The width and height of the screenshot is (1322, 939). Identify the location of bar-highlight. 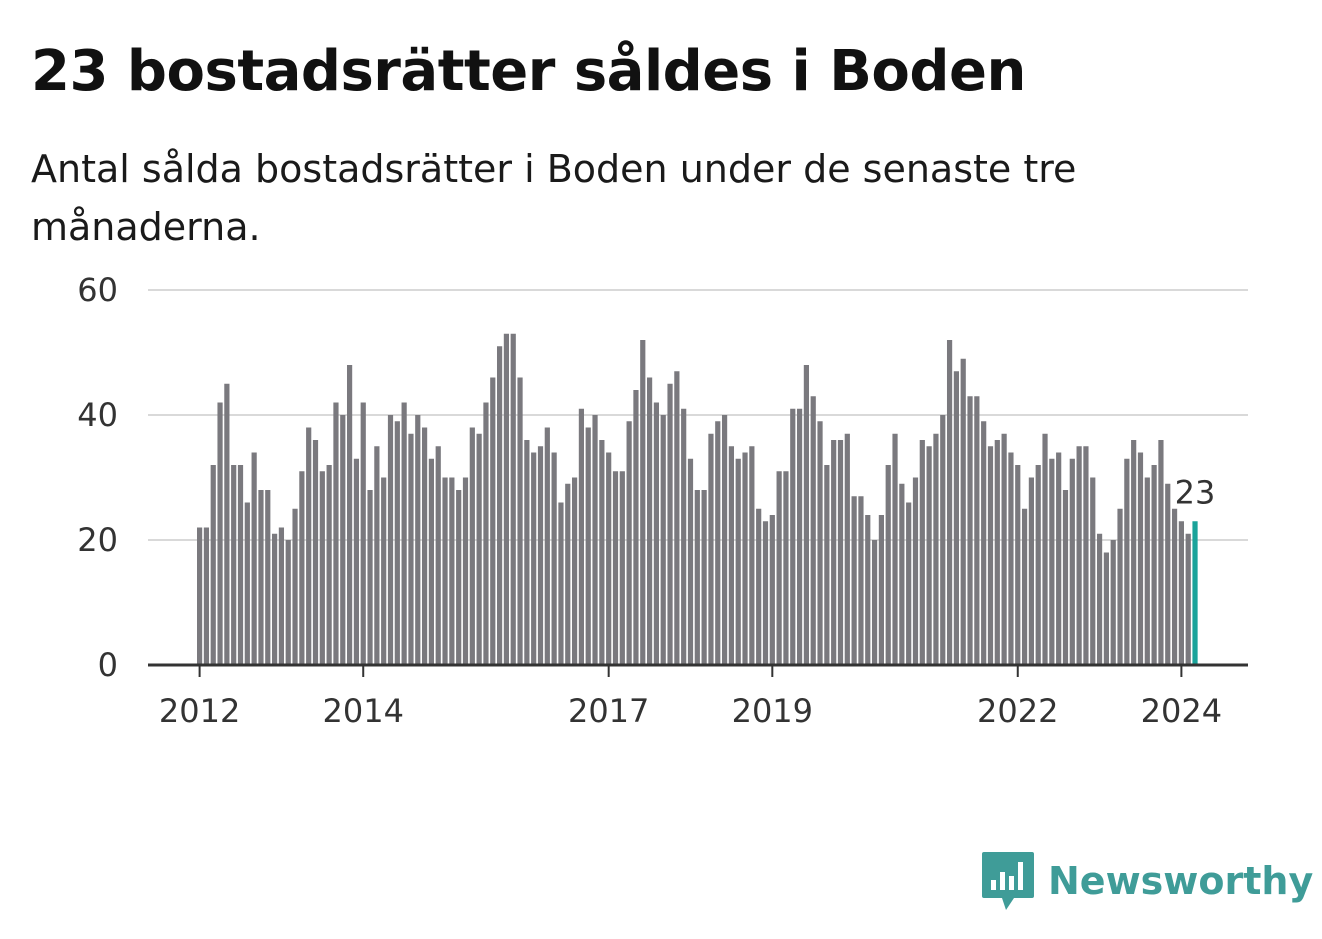
(1195, 593).